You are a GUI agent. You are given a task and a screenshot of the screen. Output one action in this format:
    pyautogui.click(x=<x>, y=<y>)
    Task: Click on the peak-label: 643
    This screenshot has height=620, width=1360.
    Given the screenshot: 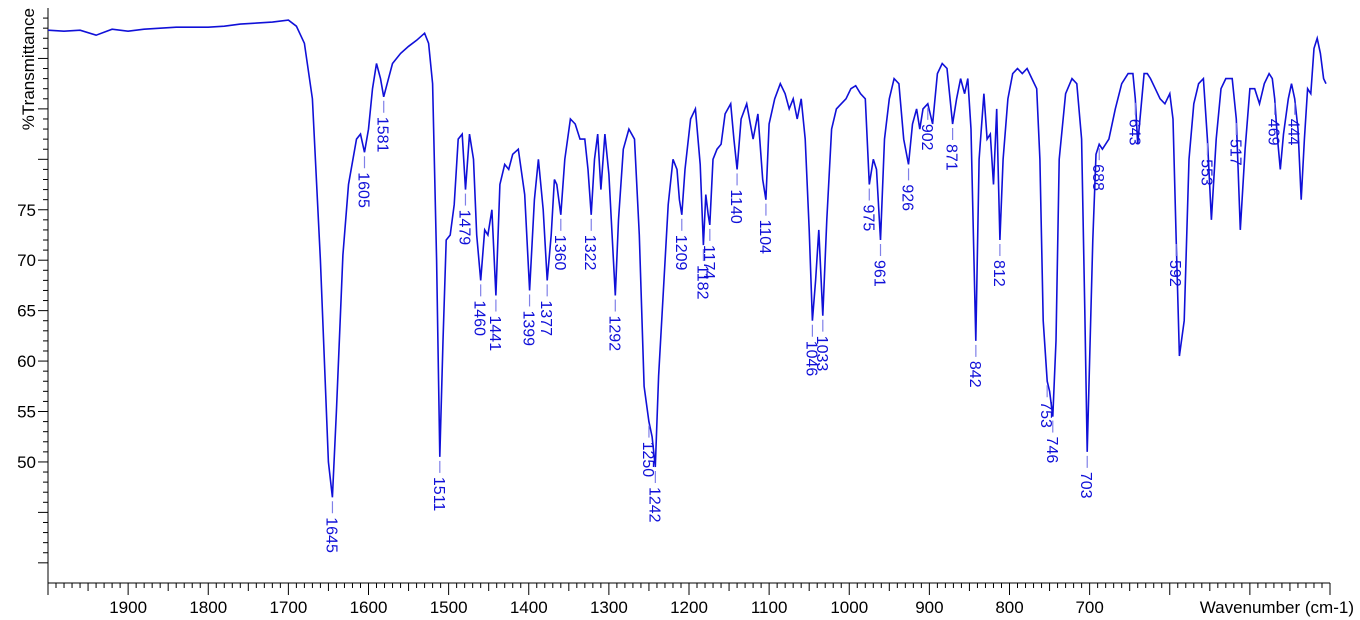 What is the action you would take?
    pyautogui.click(x=1133, y=132)
    